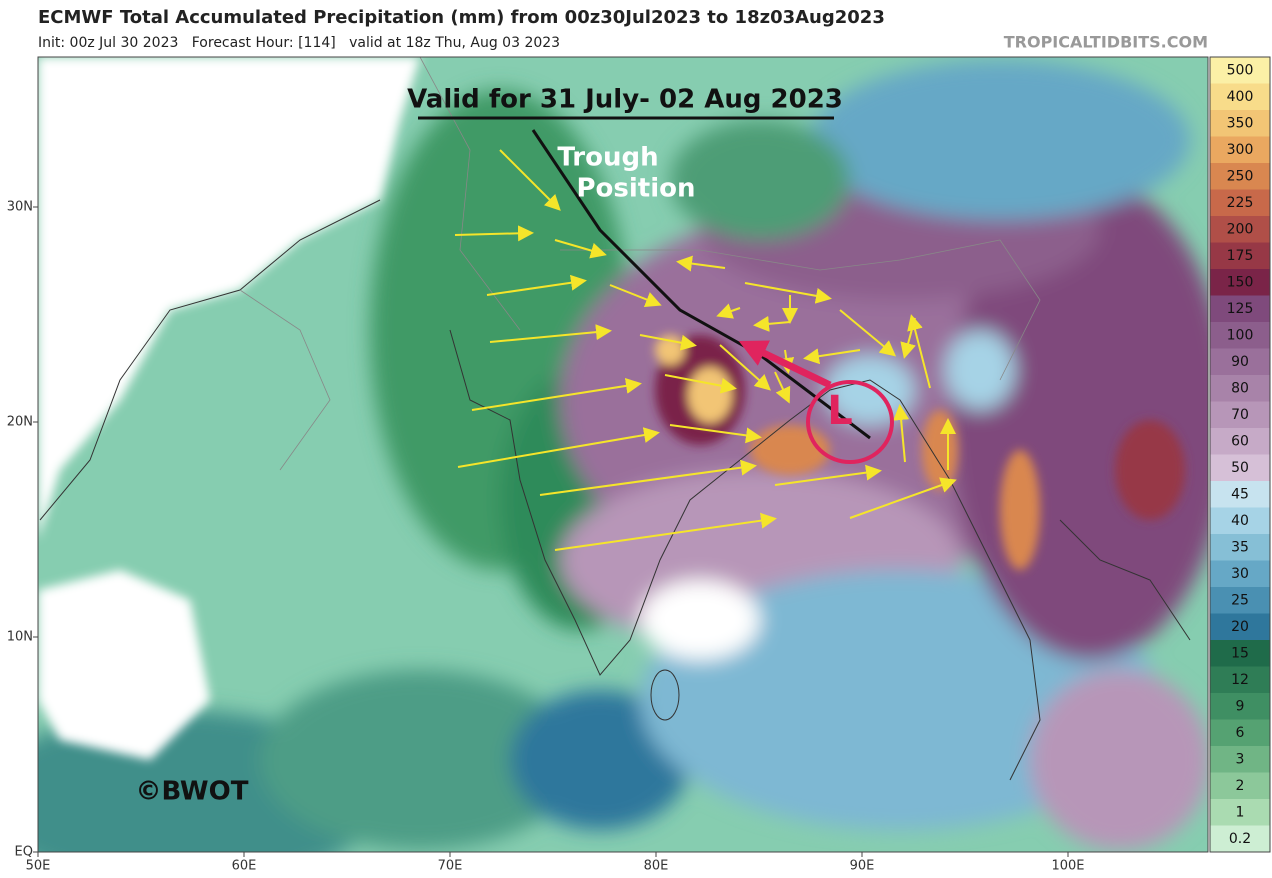  Describe the element at coordinates (1240, 229) in the screenshot. I see `colorbar-label: 200` at that location.